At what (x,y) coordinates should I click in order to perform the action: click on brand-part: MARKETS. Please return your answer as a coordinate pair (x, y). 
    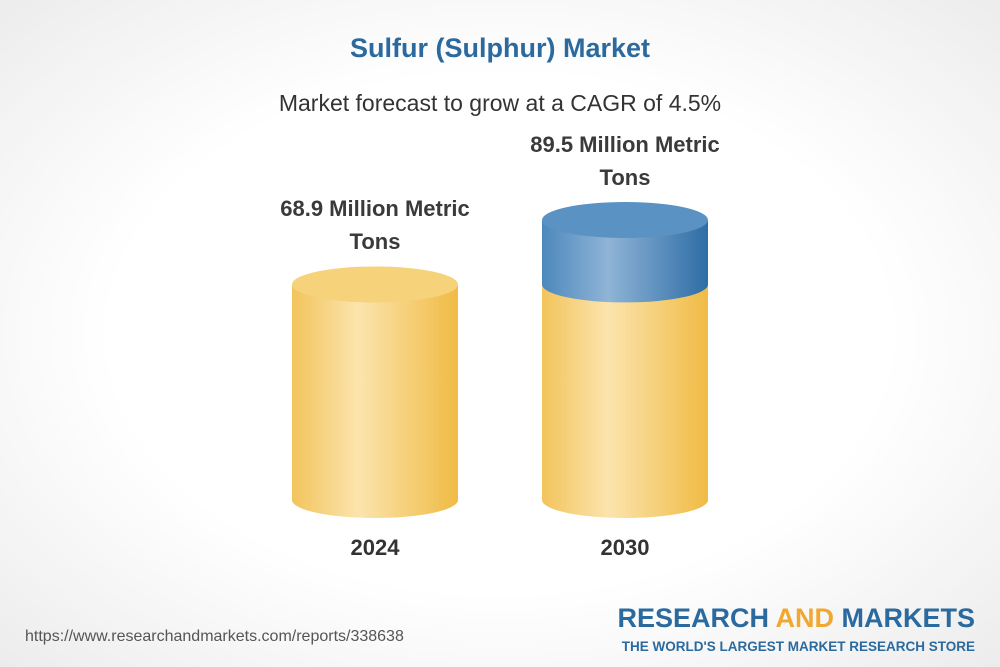
    Looking at the image, I should click on (909, 618).